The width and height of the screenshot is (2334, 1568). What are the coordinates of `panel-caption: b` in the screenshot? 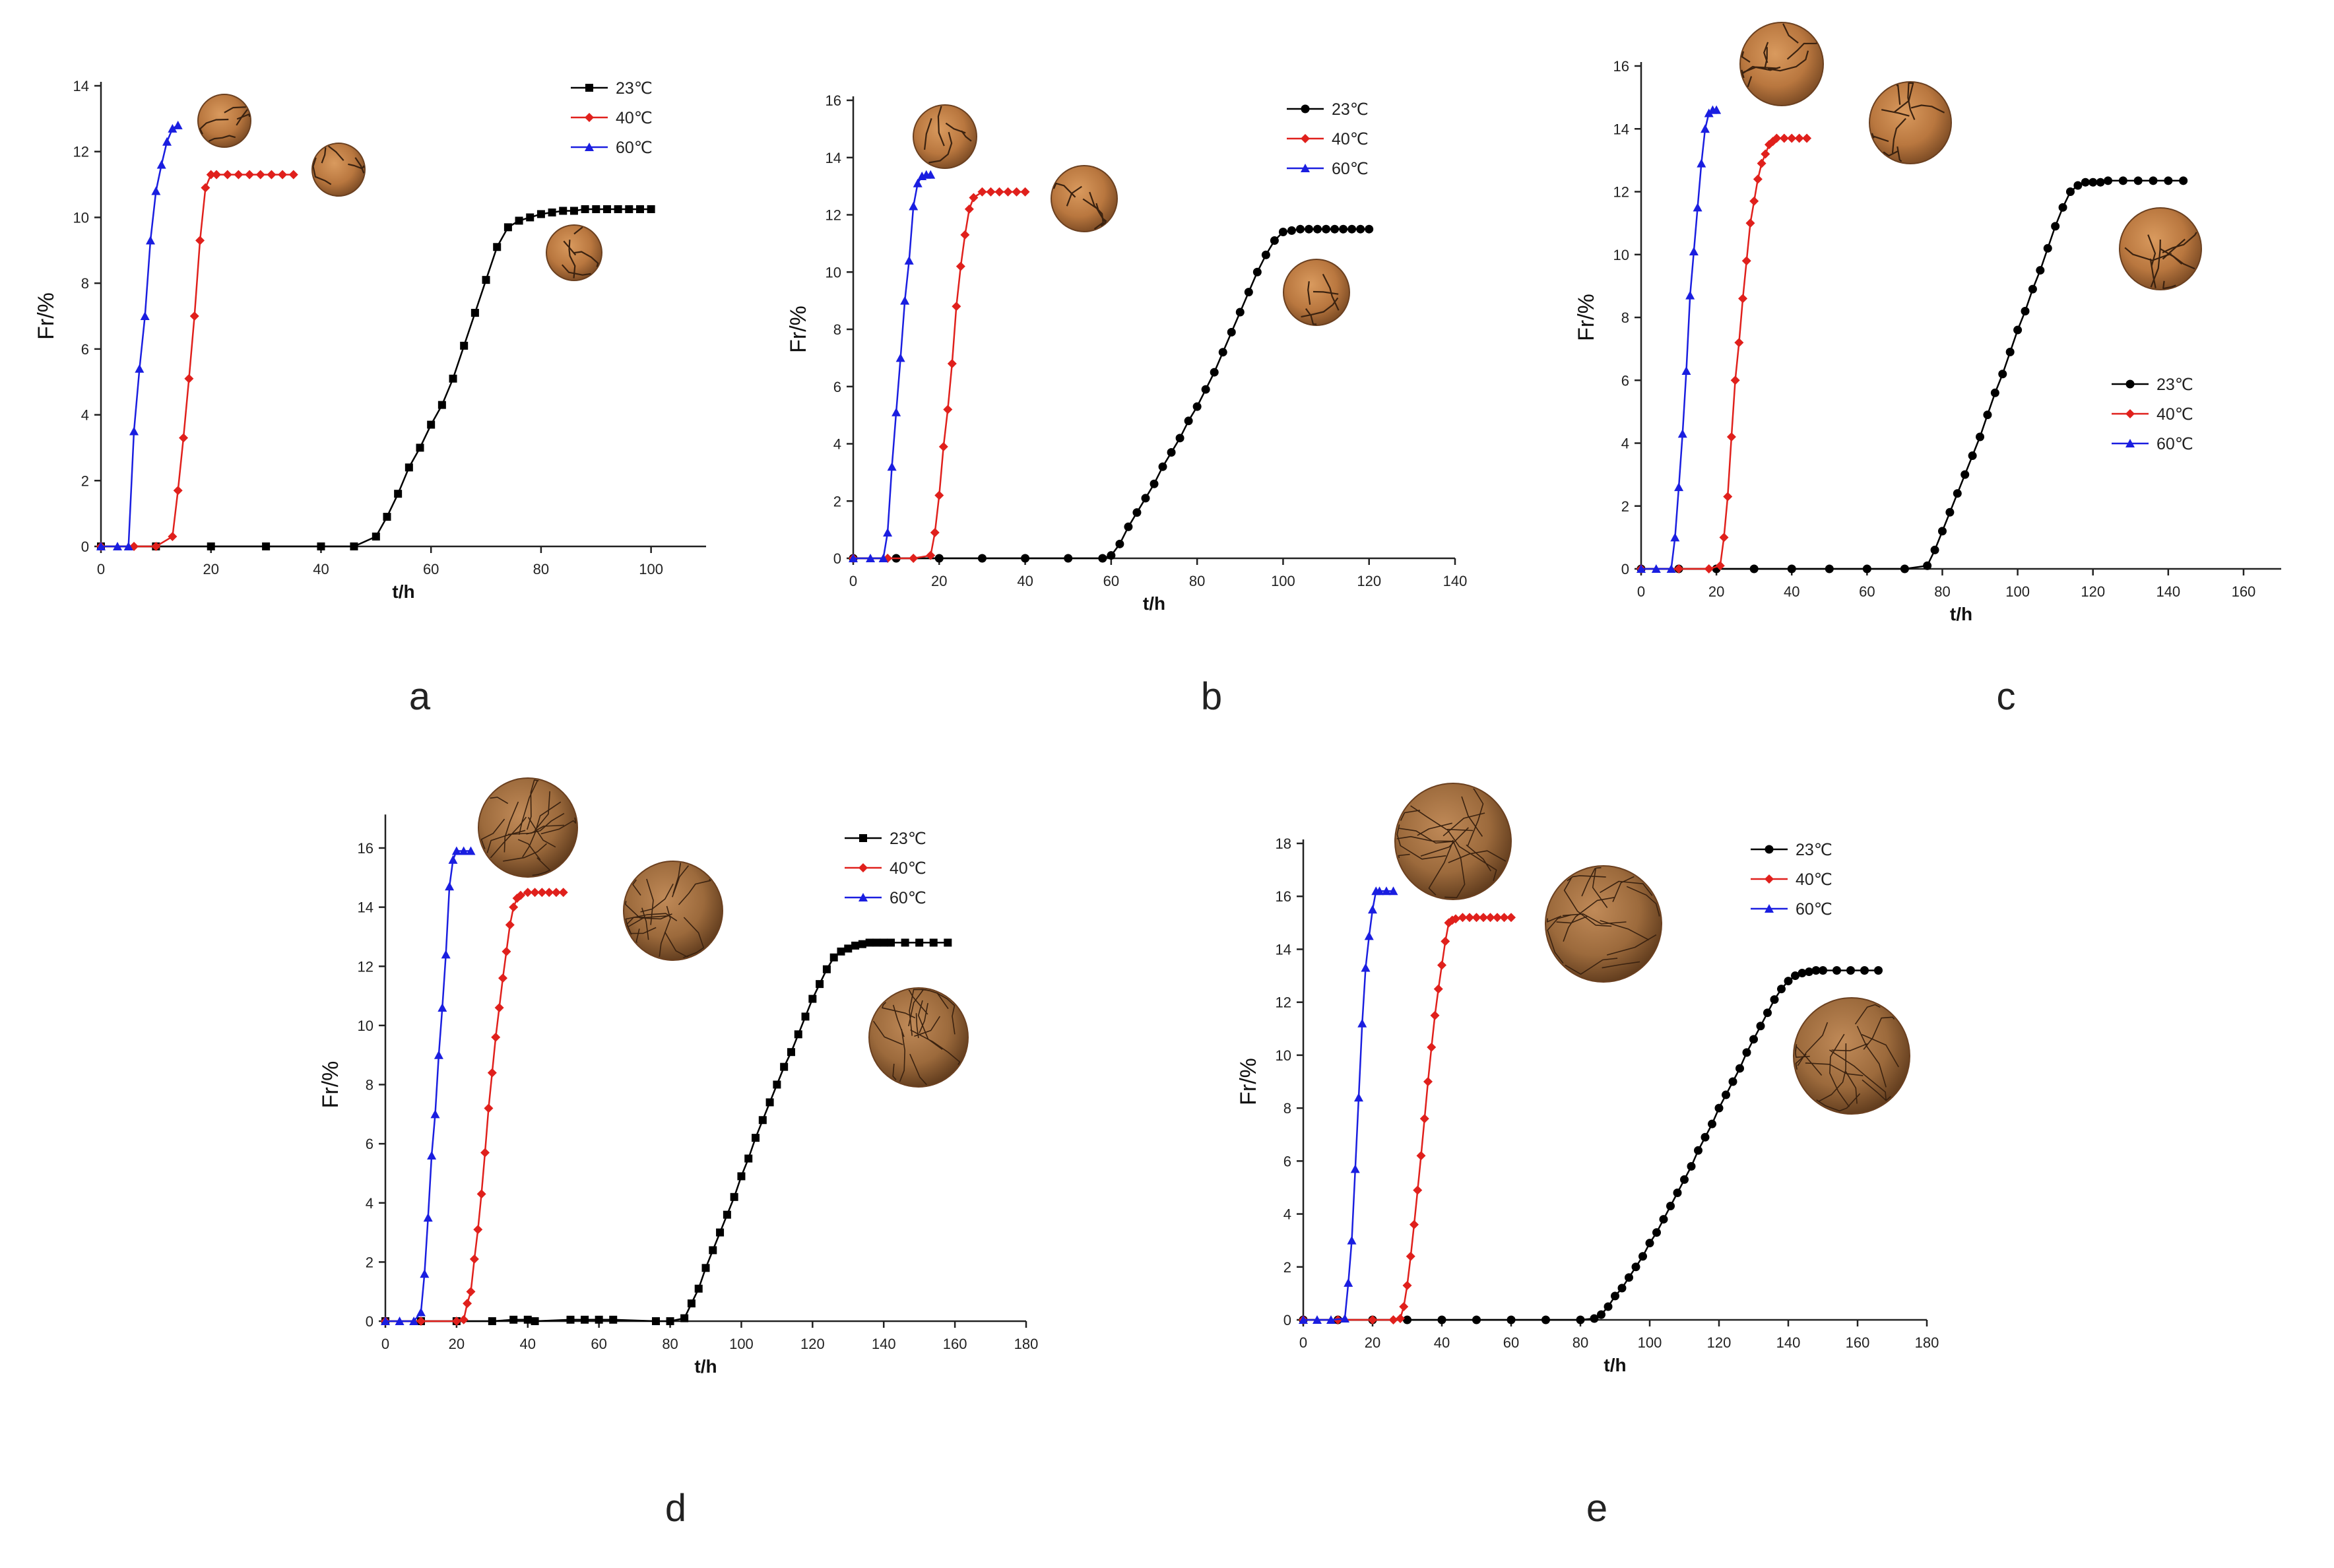 It's located at (1211, 697).